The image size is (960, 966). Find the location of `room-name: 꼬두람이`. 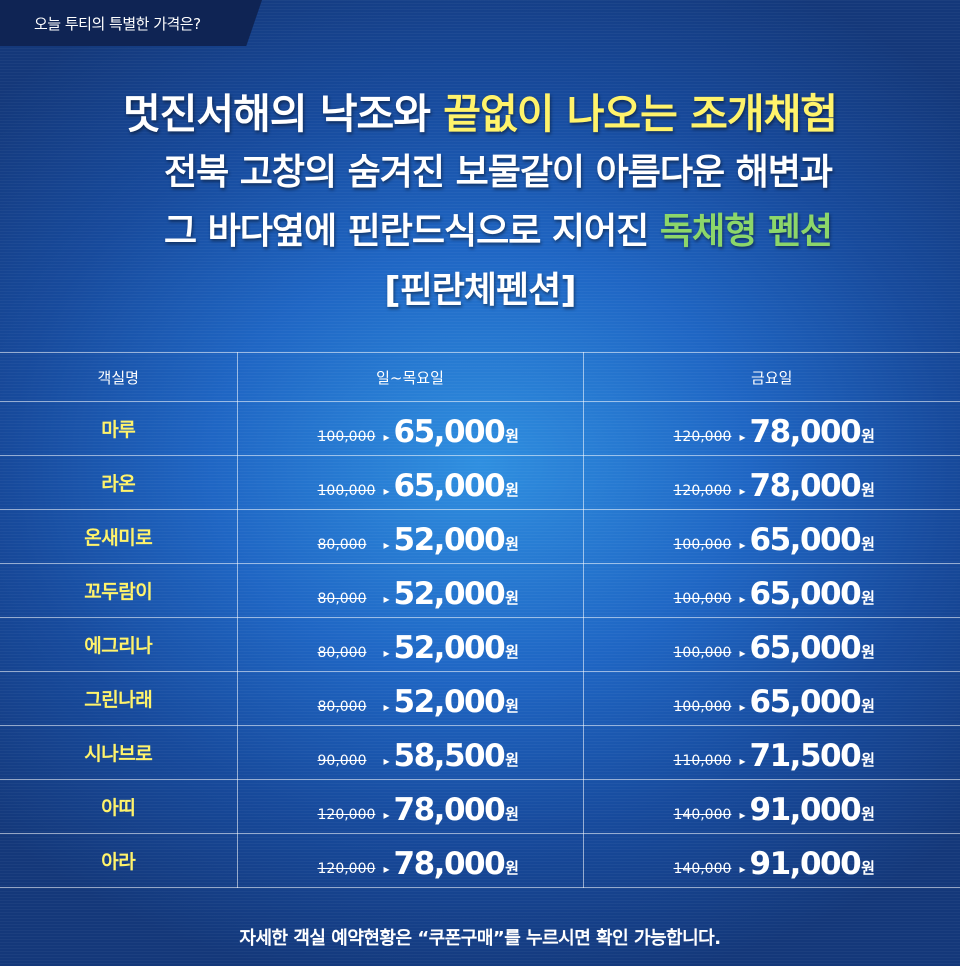

room-name: 꼬두람이 is located at coordinates (118, 592).